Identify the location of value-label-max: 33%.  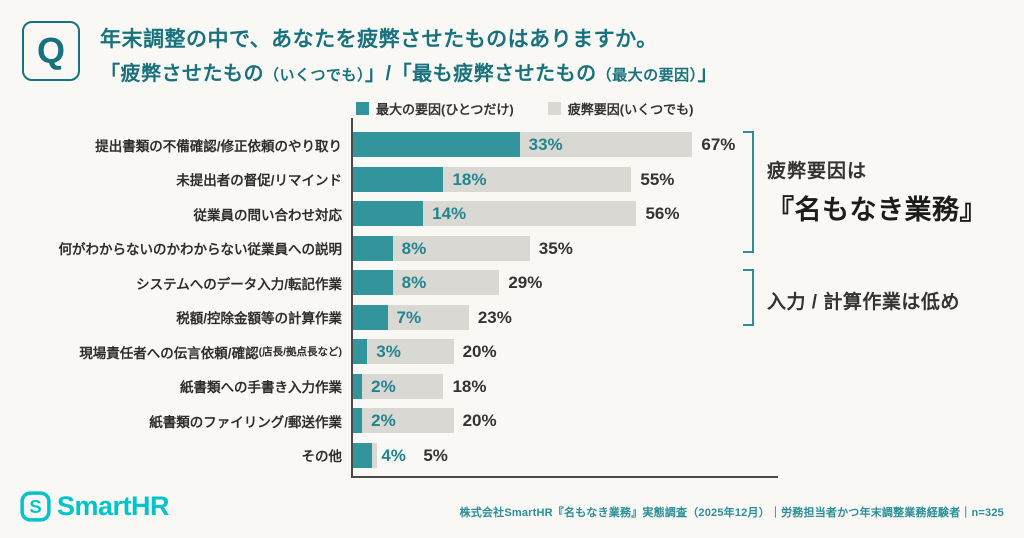
(545, 144).